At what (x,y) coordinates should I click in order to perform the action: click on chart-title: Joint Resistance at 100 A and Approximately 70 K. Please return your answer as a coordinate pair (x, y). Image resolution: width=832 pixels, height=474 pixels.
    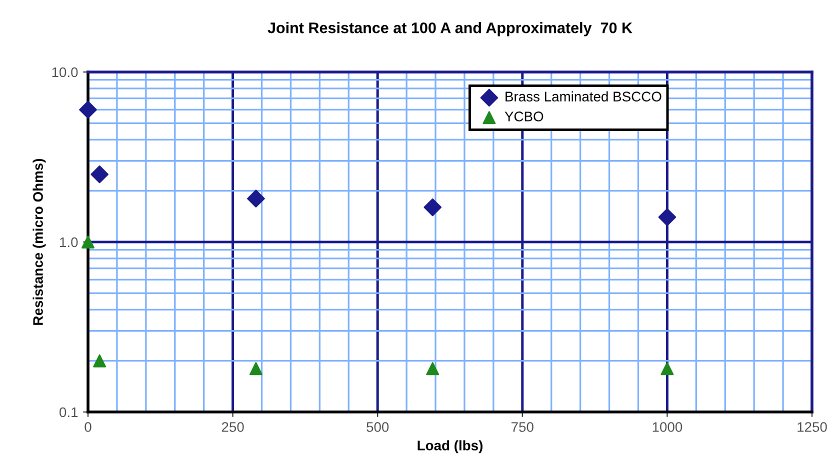
    Looking at the image, I should click on (450, 29).